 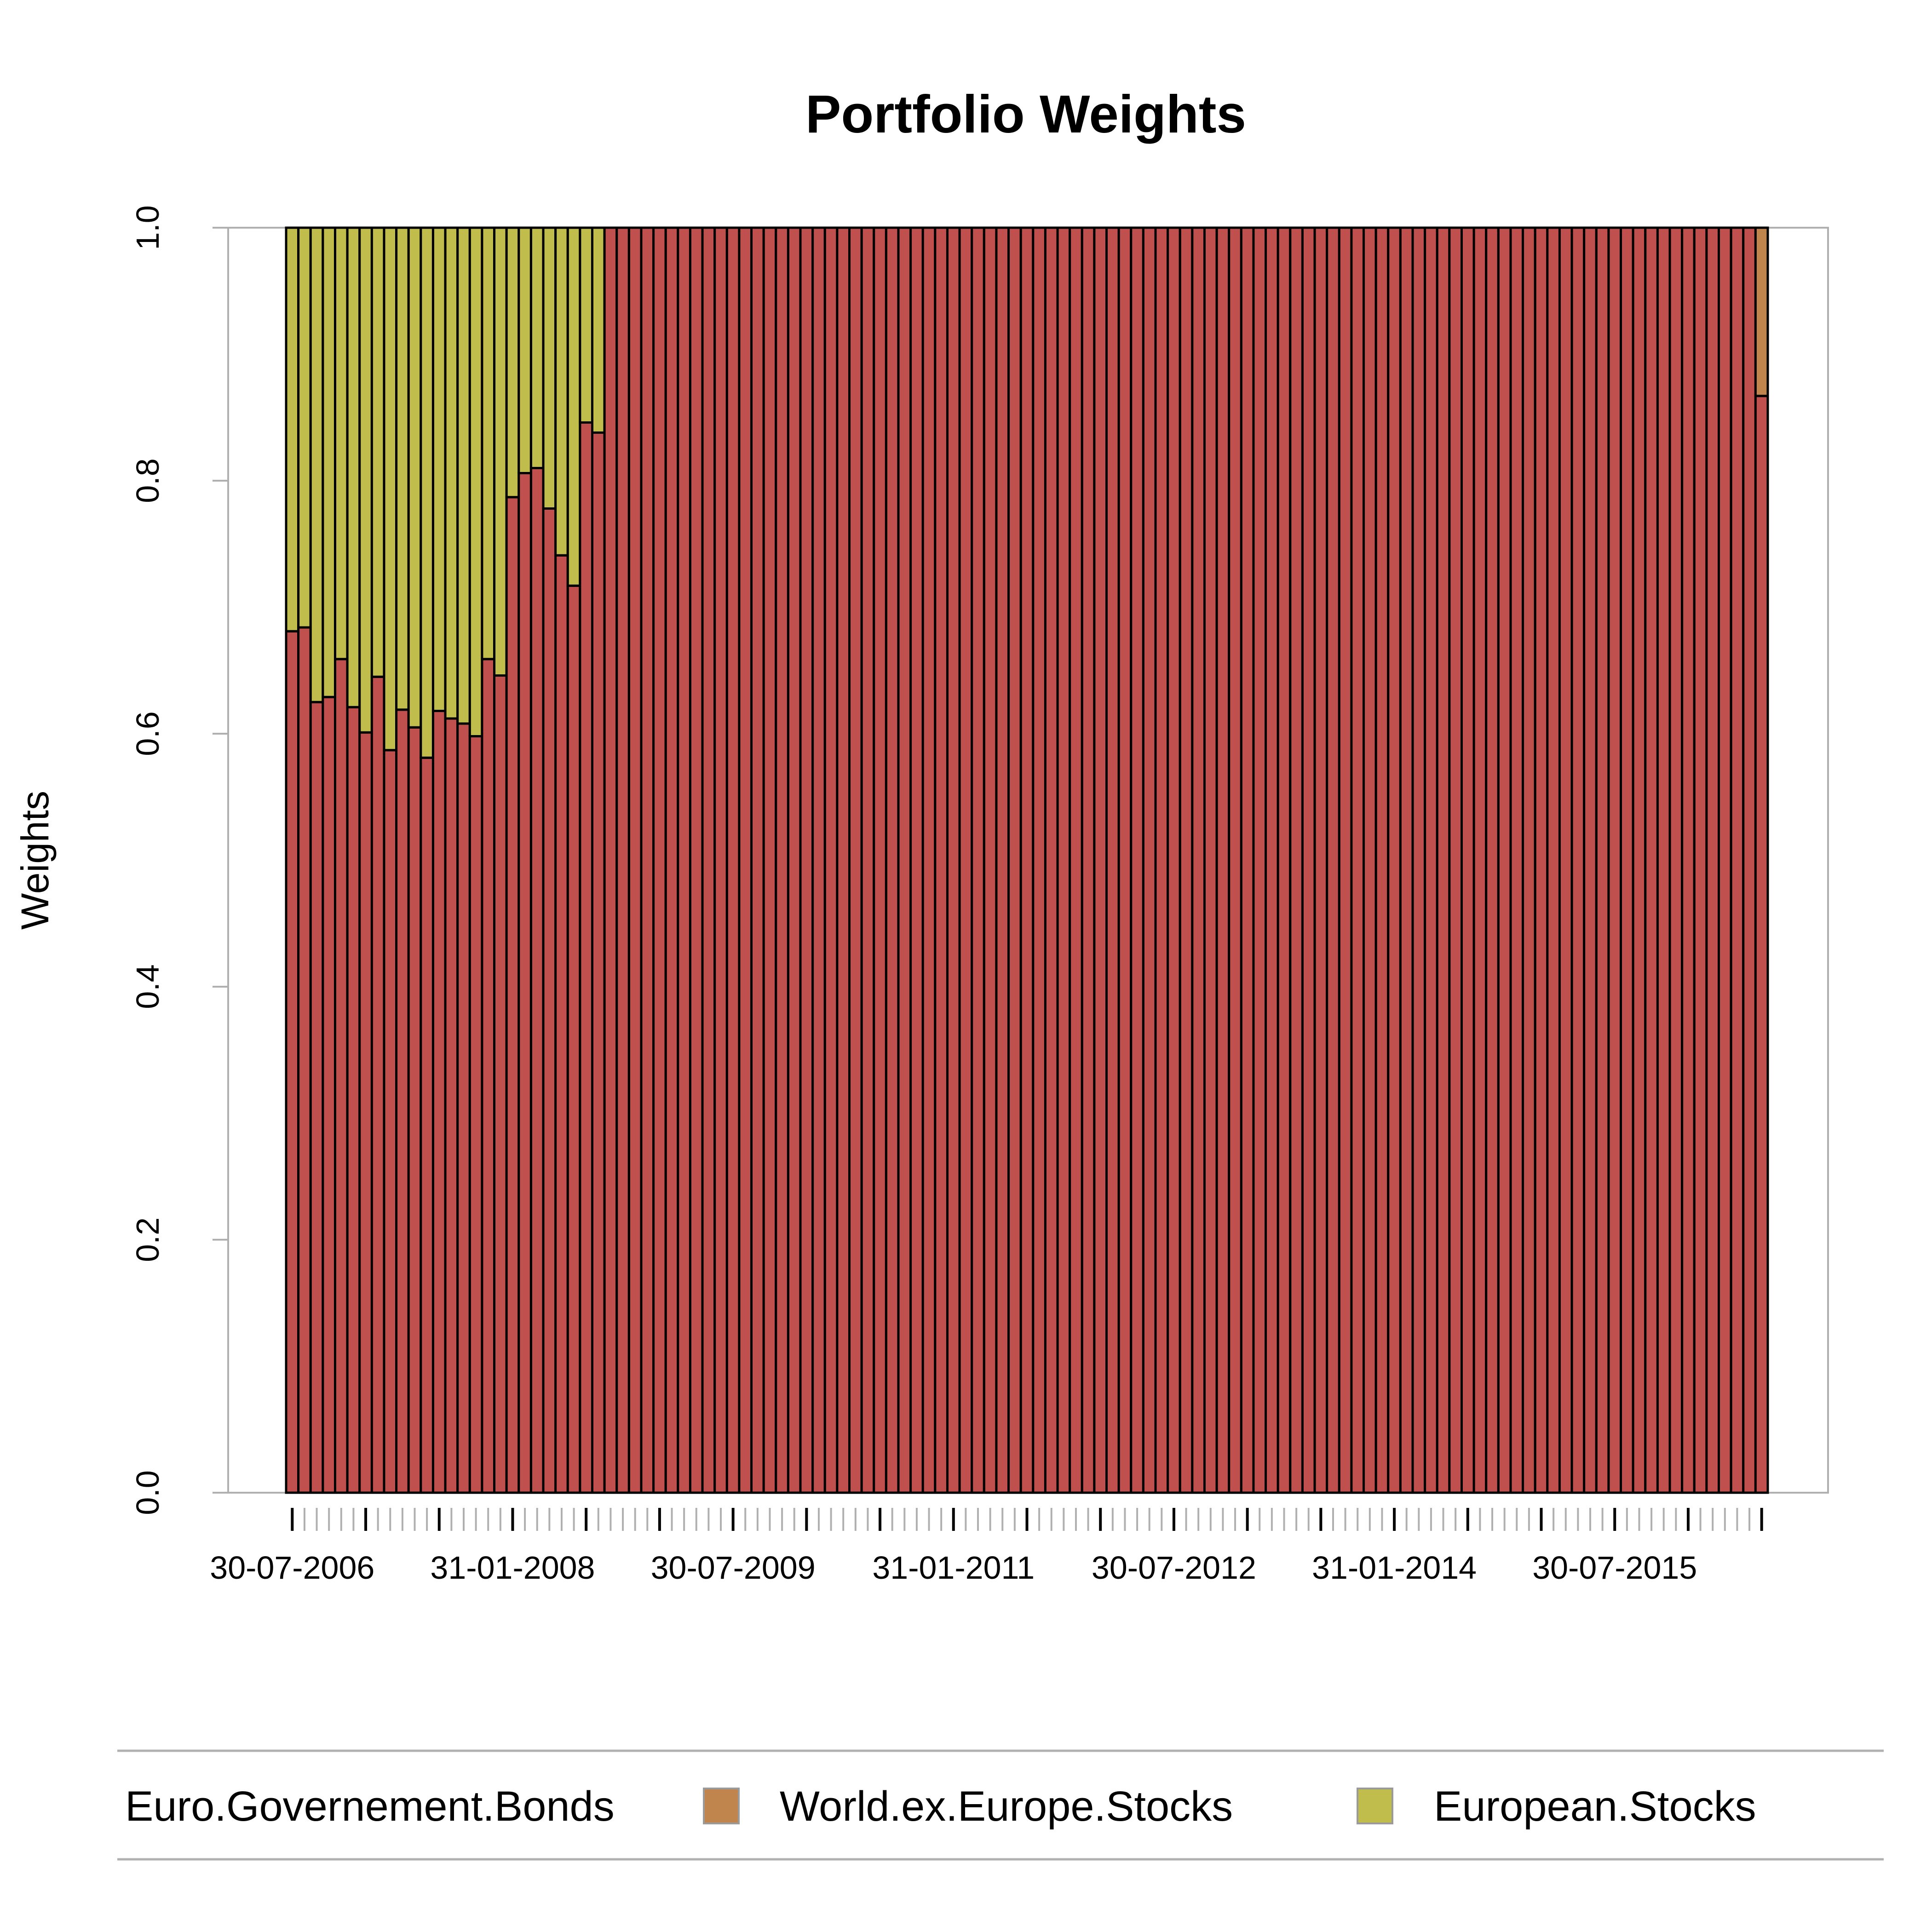 I want to click on x-tick-label: 31-01-2008, so click(x=512, y=1568).